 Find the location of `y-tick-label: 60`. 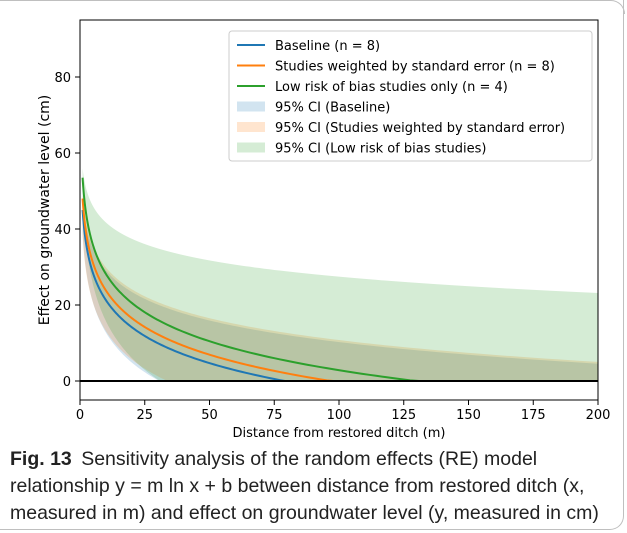

y-tick-label: 60 is located at coordinates (62, 154).